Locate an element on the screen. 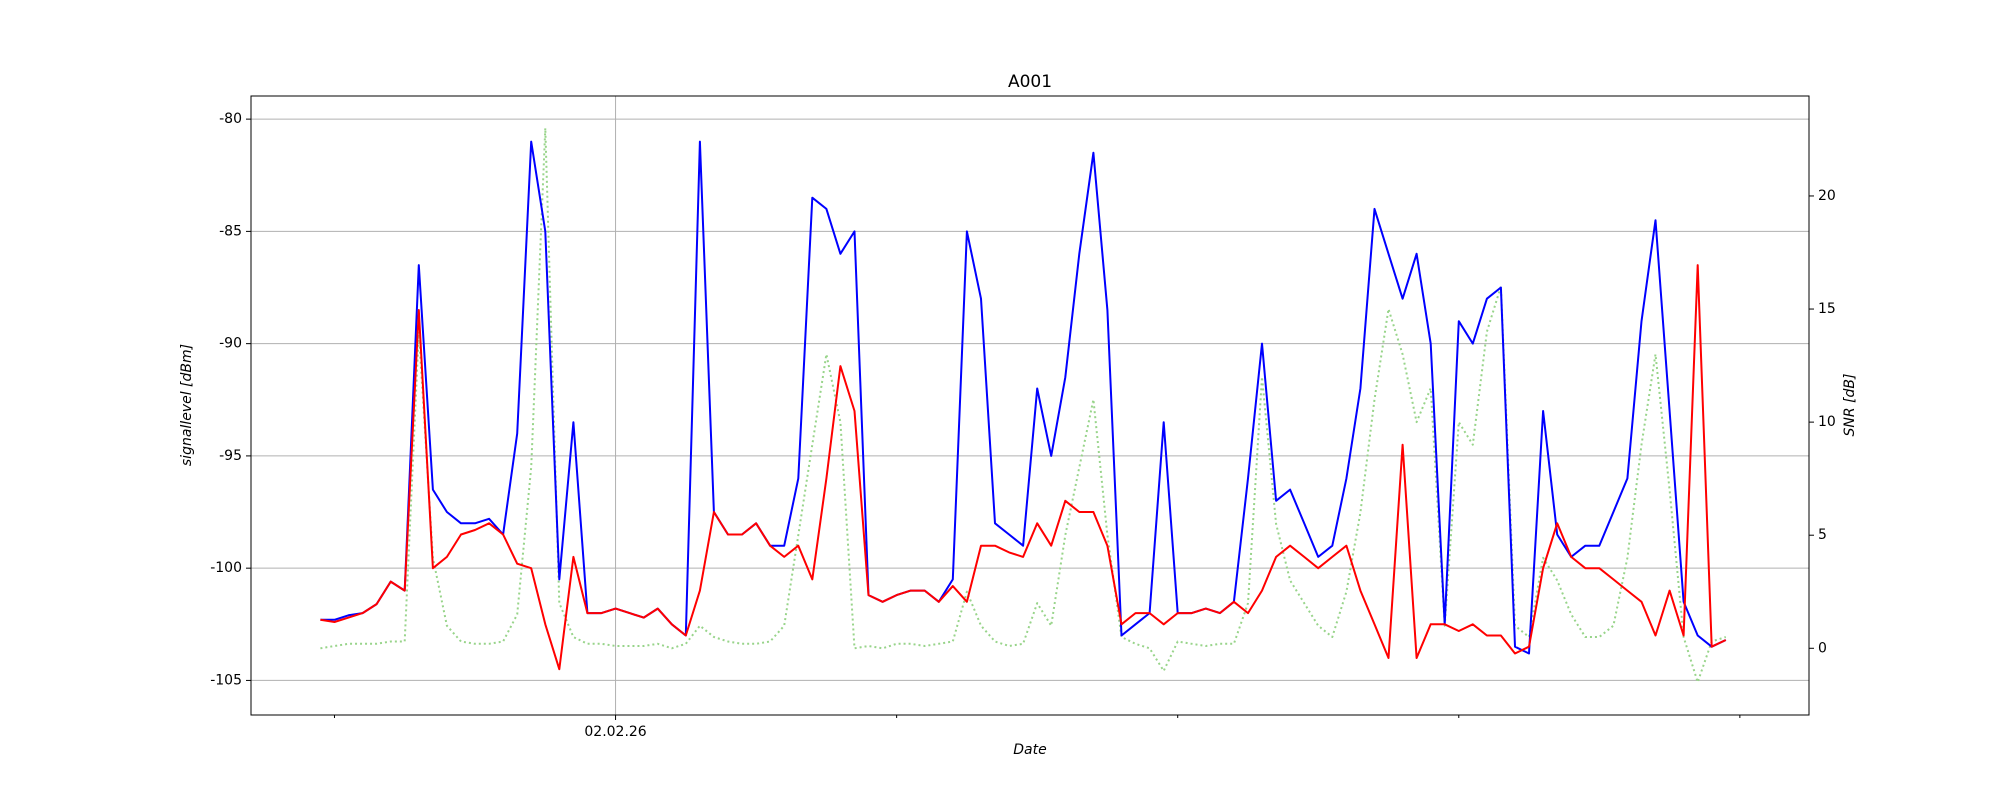 This screenshot has width=2000, height=800. y-tick-label: -85 is located at coordinates (230, 231).